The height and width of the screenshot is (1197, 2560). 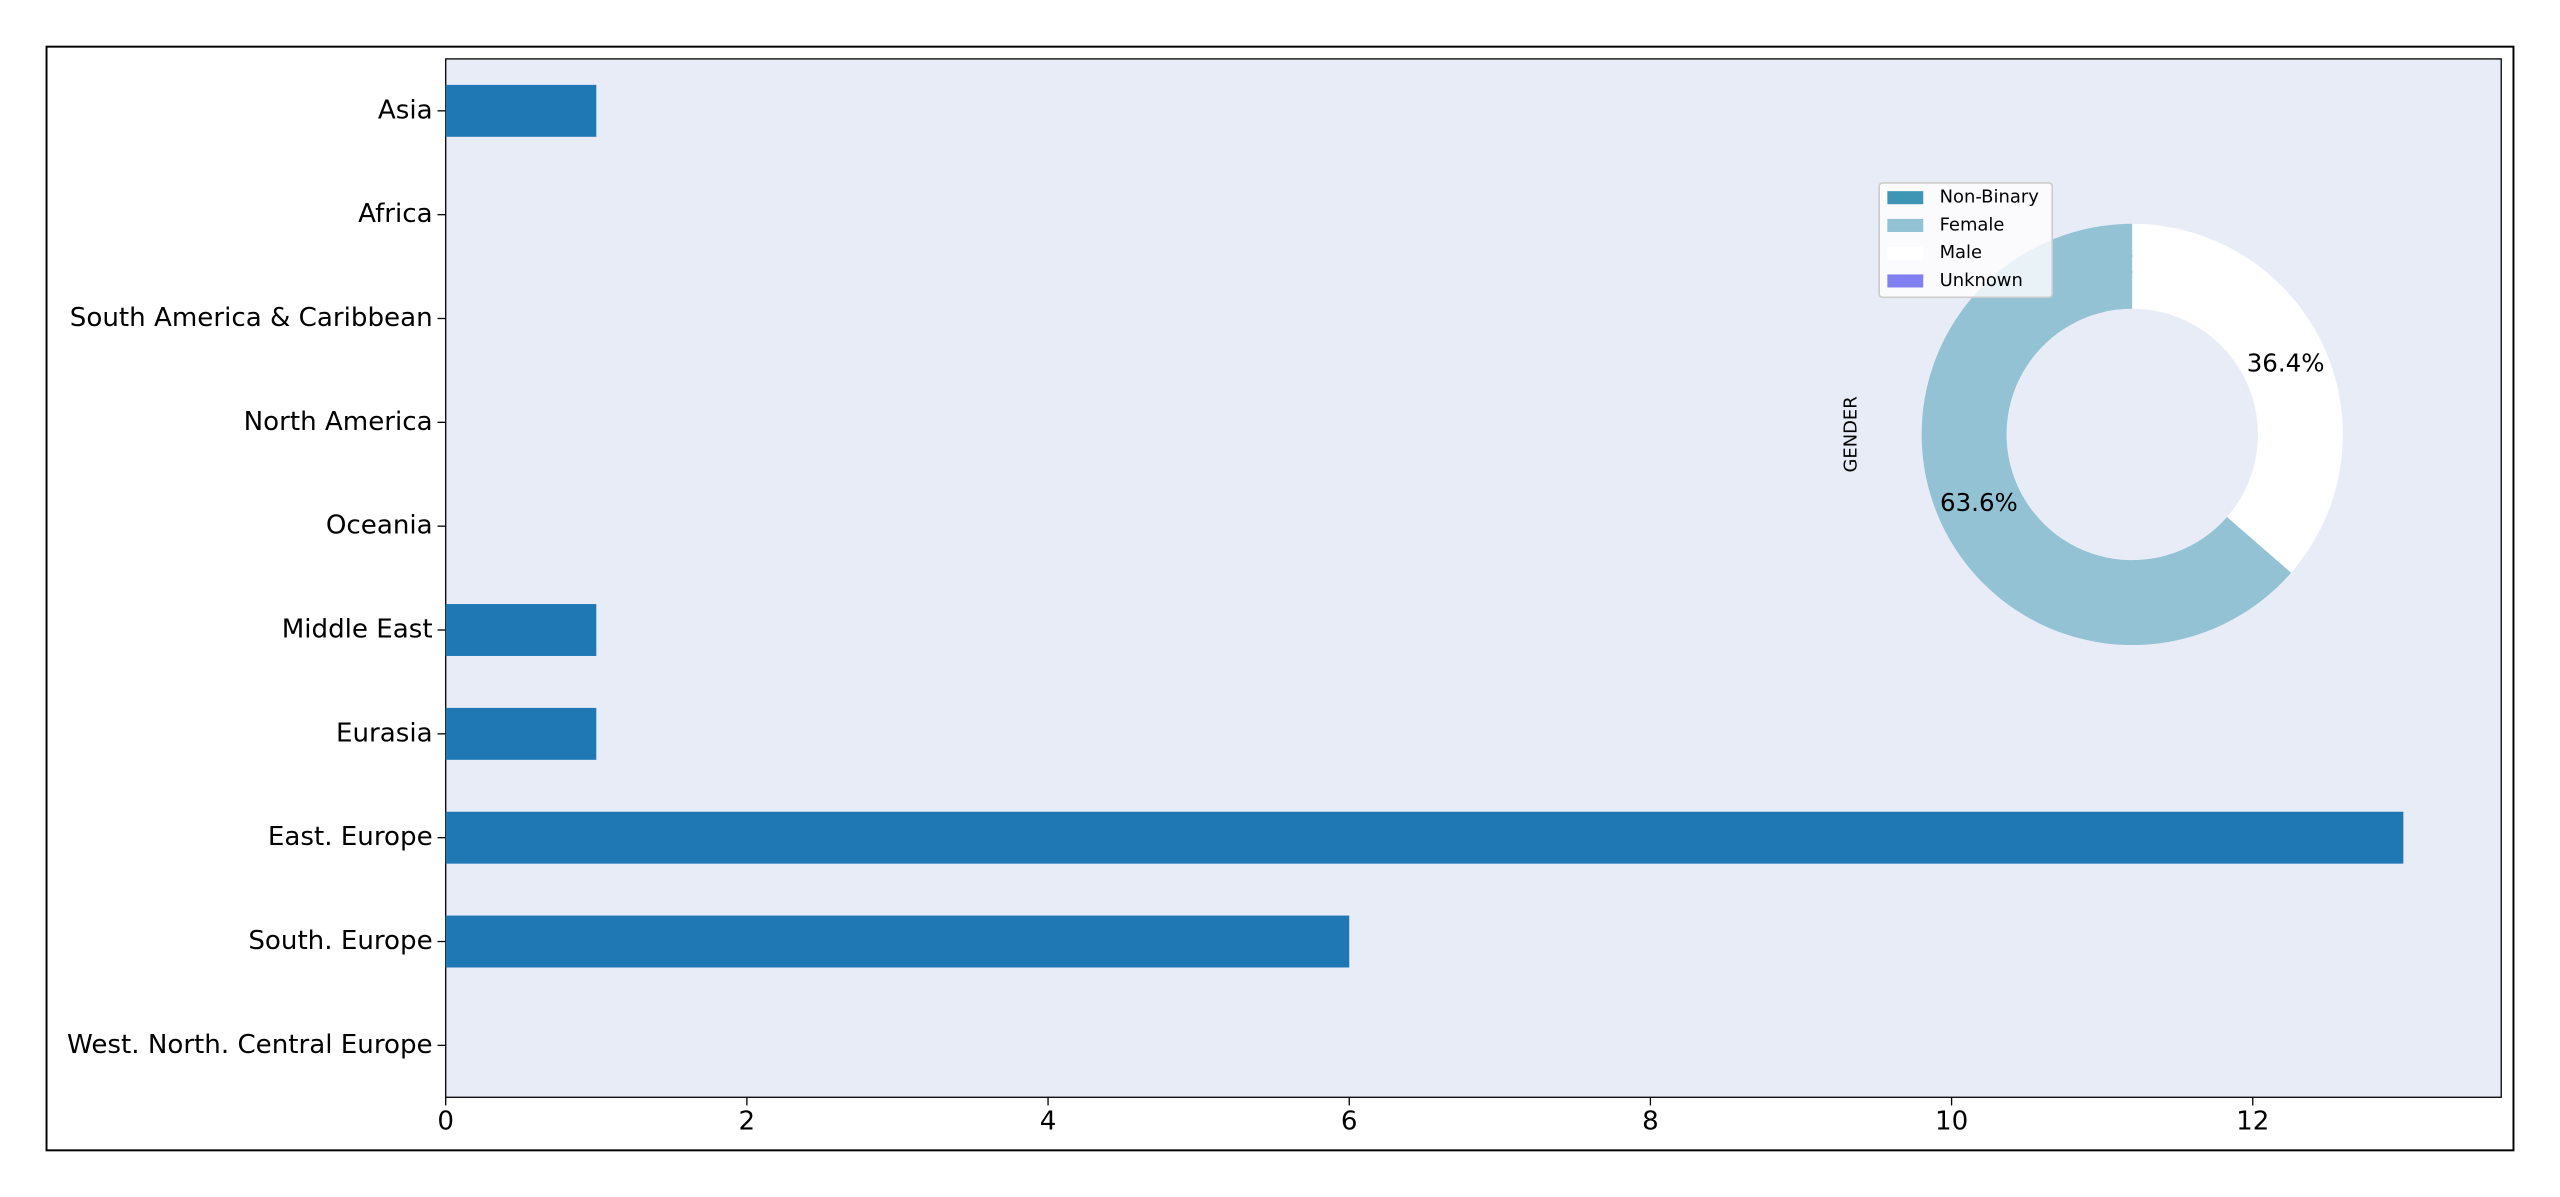 I want to click on y-tick-label: Africa, so click(x=395, y=214).